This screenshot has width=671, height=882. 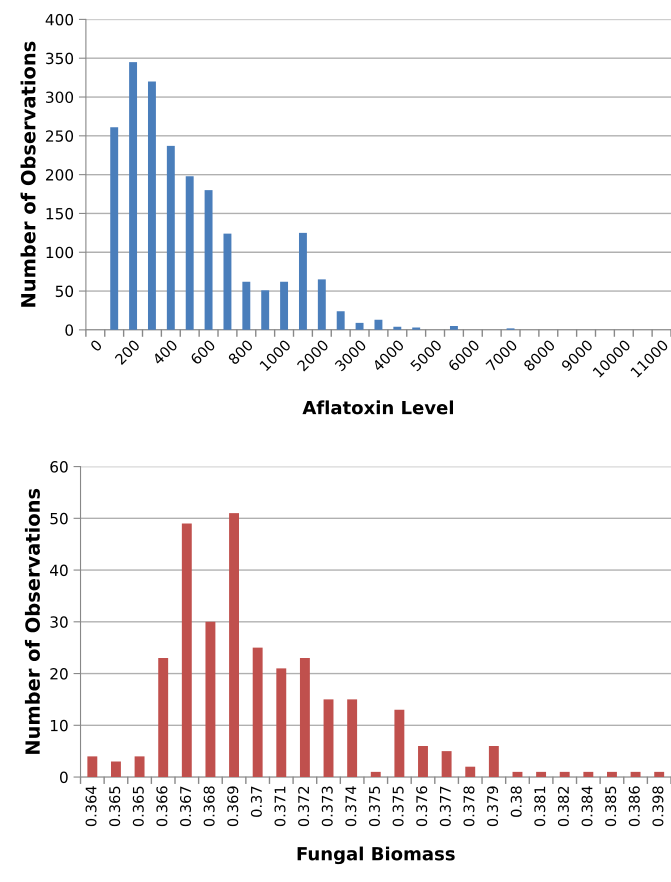 What do you see at coordinates (241, 352) in the screenshot?
I see `x-tick-label: 800` at bounding box center [241, 352].